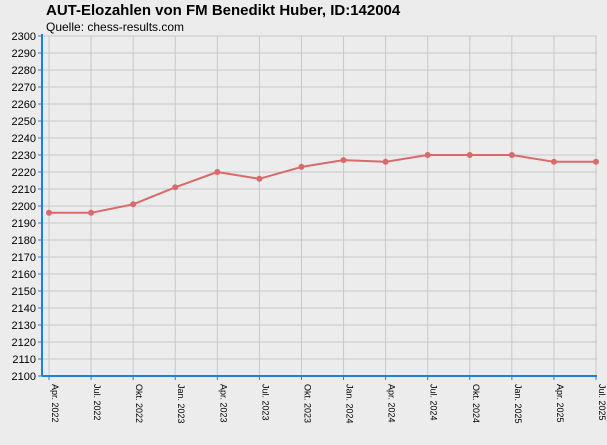 The height and width of the screenshot is (445, 607). What do you see at coordinates (24, 326) in the screenshot?
I see `y-tick-label: 2130` at bounding box center [24, 326].